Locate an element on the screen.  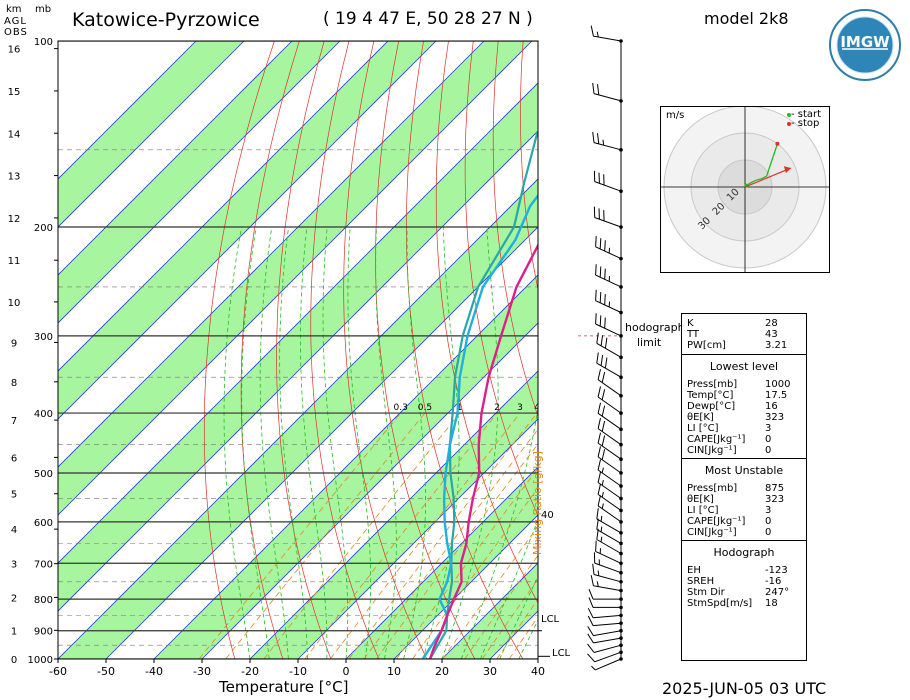
km-tick-label: 16 is located at coordinates (14, 50).